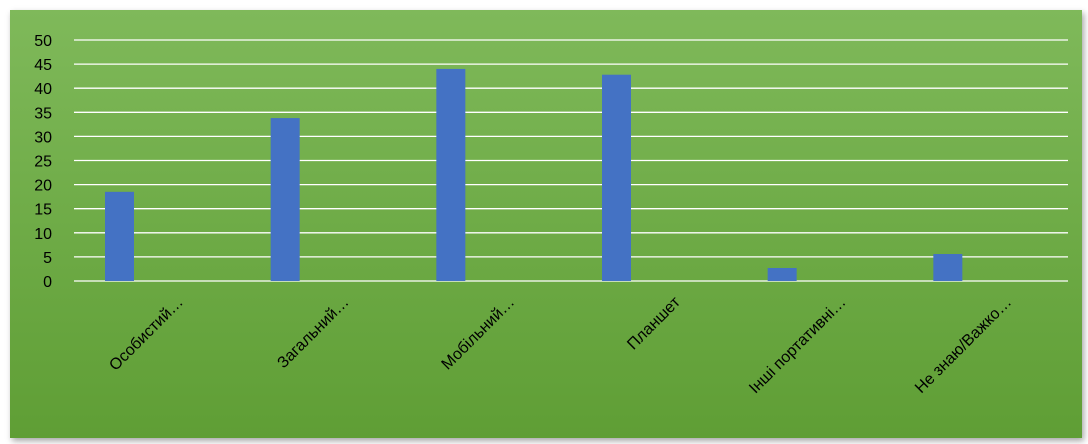  Describe the element at coordinates (47, 282) in the screenshot. I see `y-tick-label-0: 0` at that location.